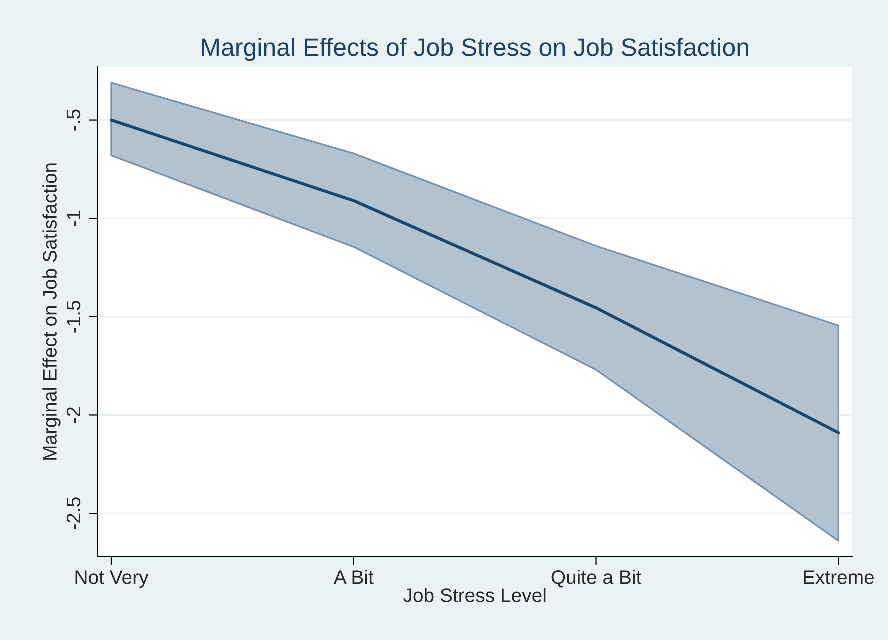  What do you see at coordinates (597, 579) in the screenshot?
I see `x-tick-label: Quite a Bit` at bounding box center [597, 579].